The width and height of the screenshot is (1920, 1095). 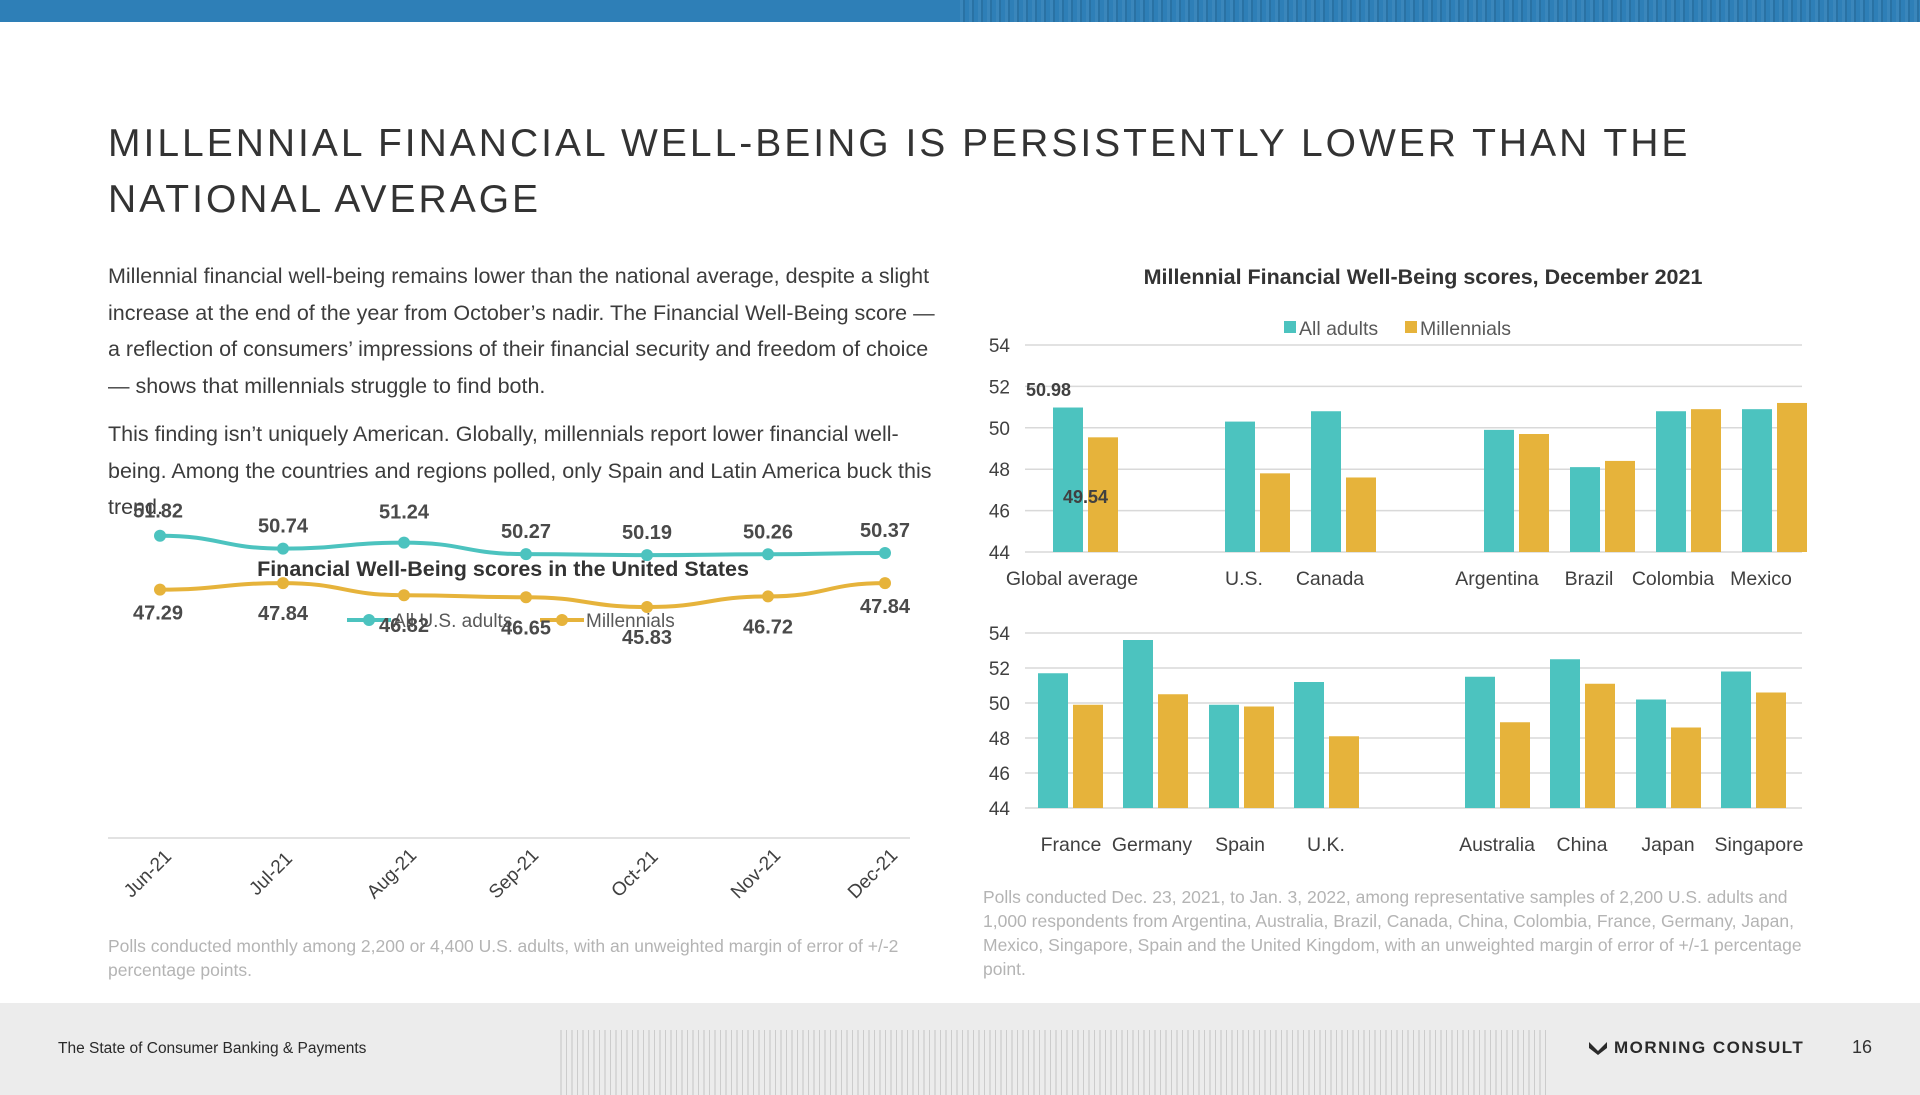 What do you see at coordinates (1709, 1047) in the screenshot?
I see `brand-name: MORNING CONSULT` at bounding box center [1709, 1047].